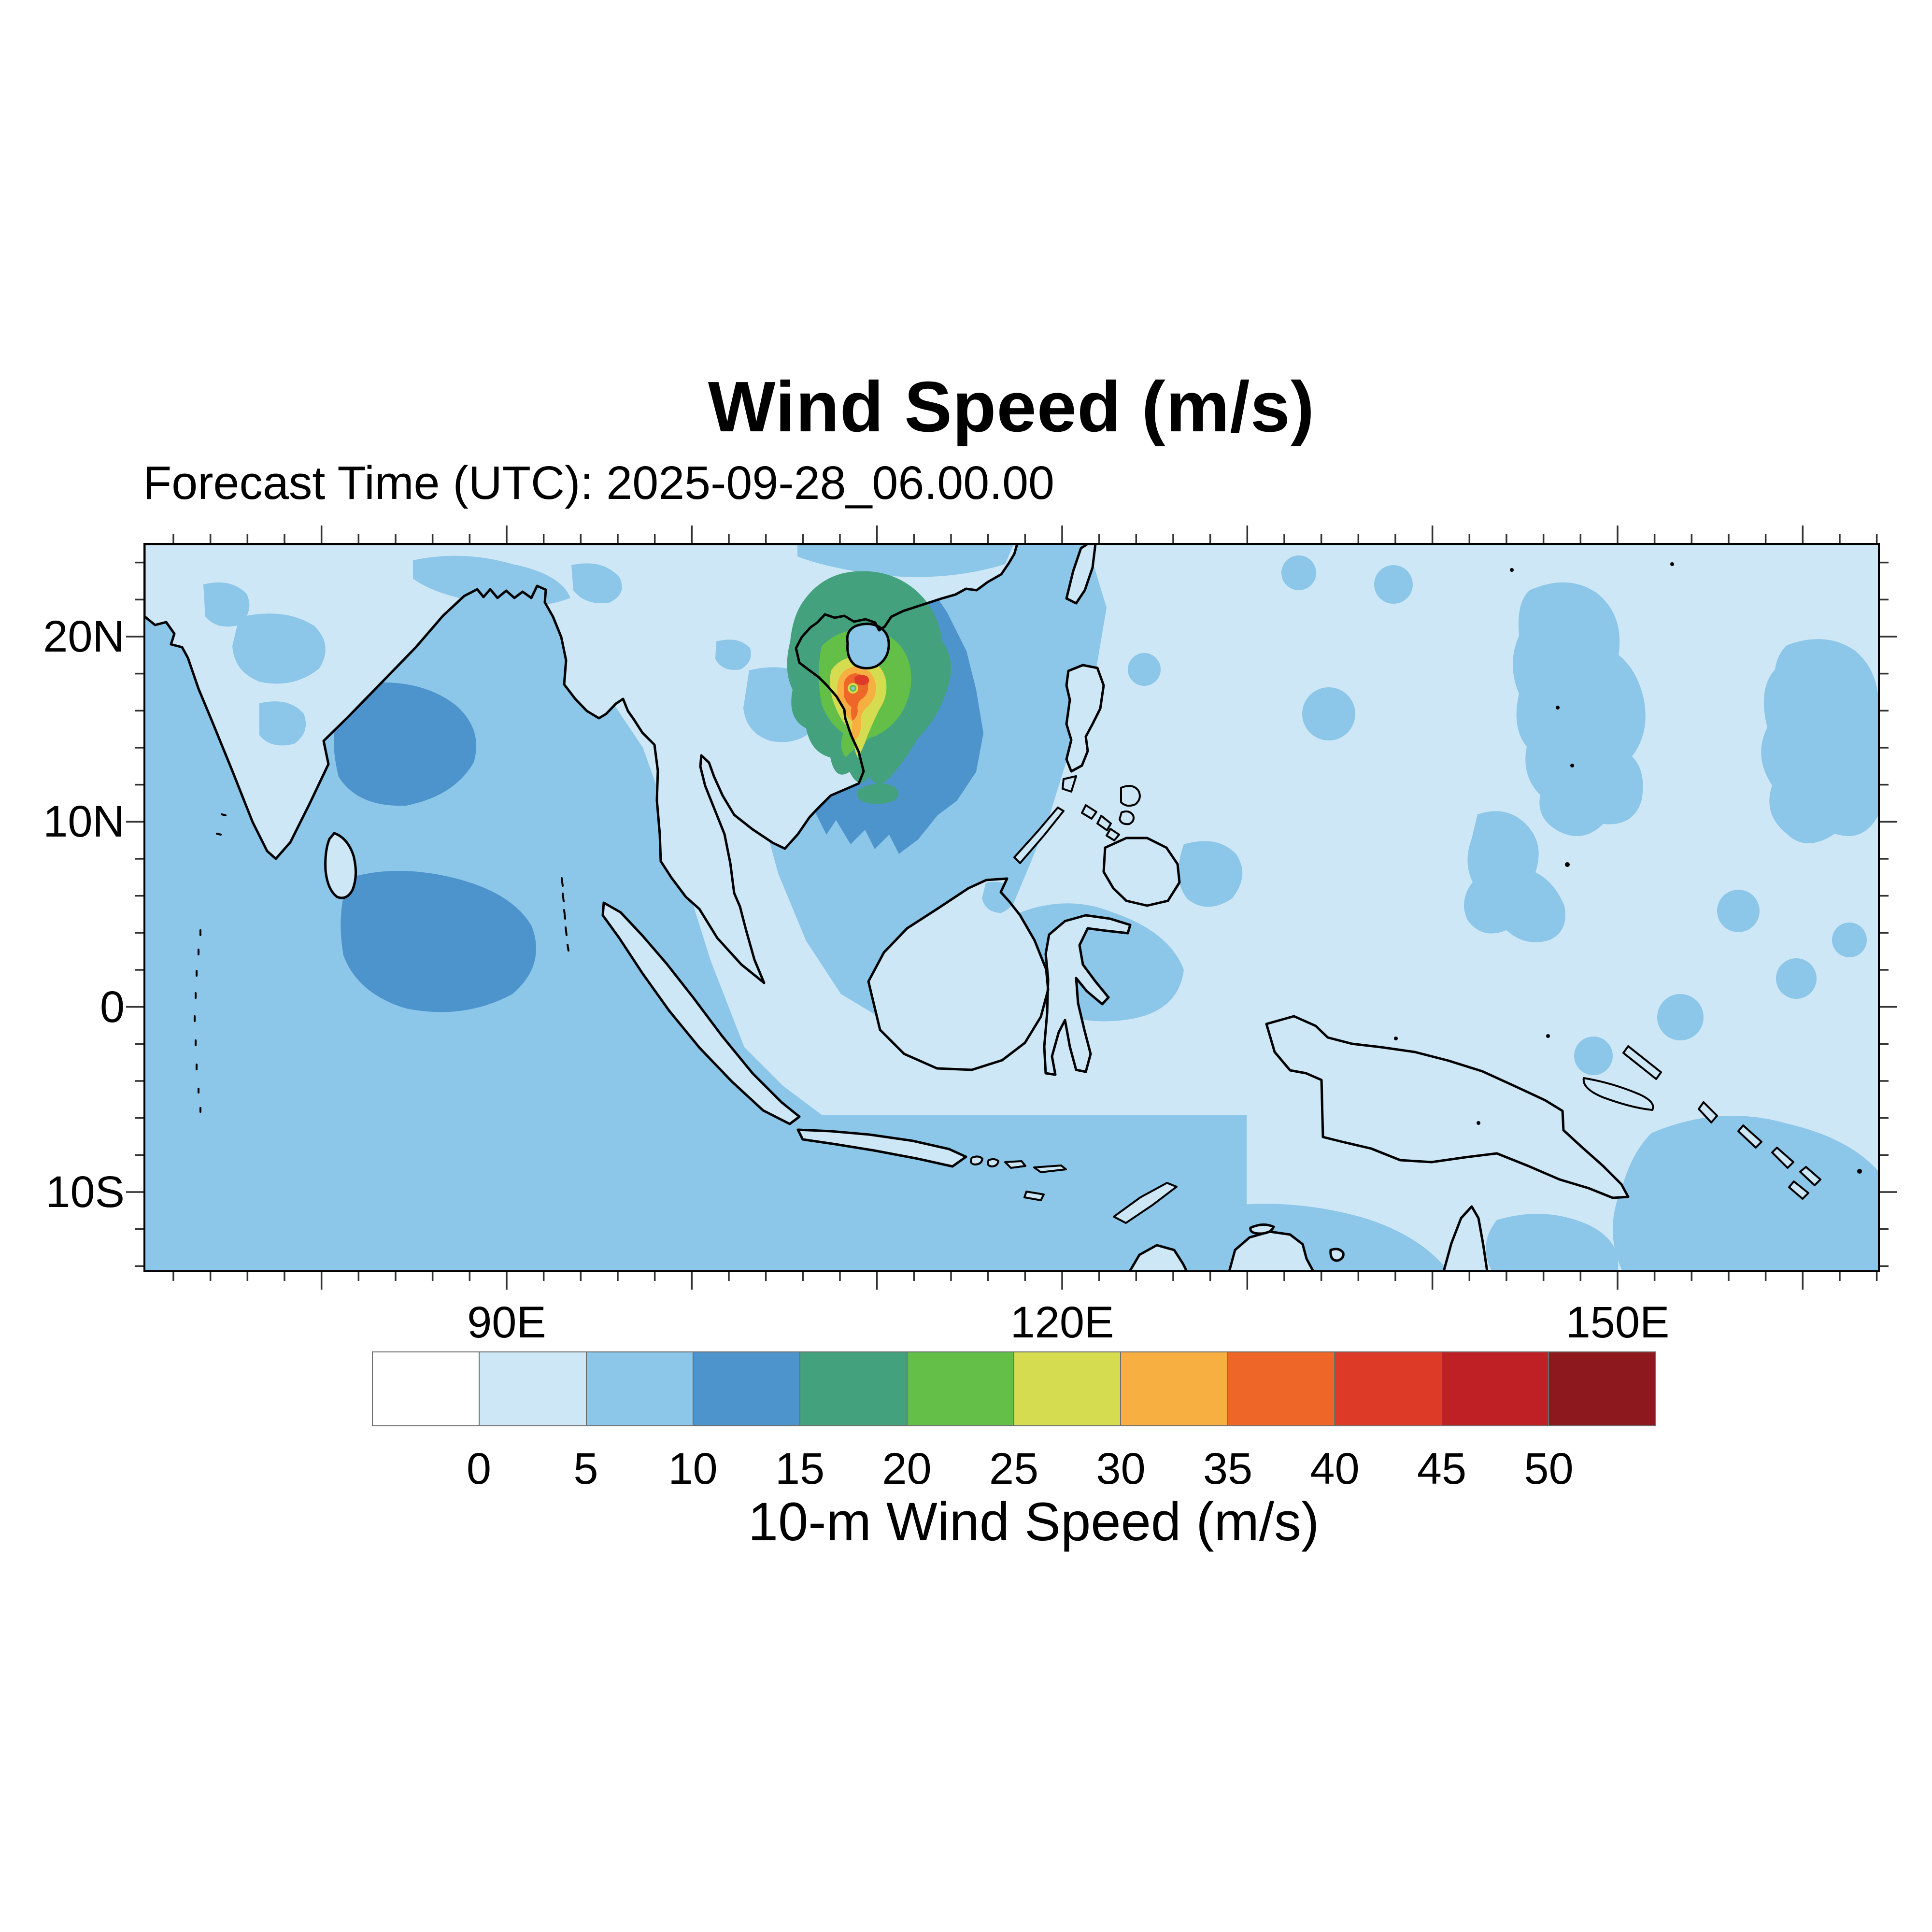 Image resolution: width=1932 pixels, height=1932 pixels. Describe the element at coordinates (1062, 1322) in the screenshot. I see `x-axis-label-120e: 120E` at that location.